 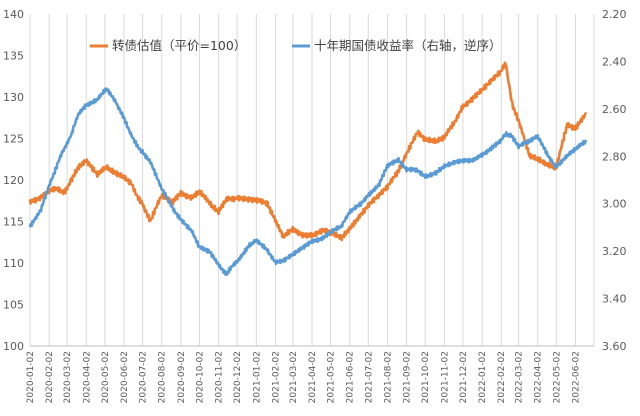 What do you see at coordinates (351, 377) in the screenshot?
I see `x-tick-label-17: 2021-06-02` at bounding box center [351, 377].